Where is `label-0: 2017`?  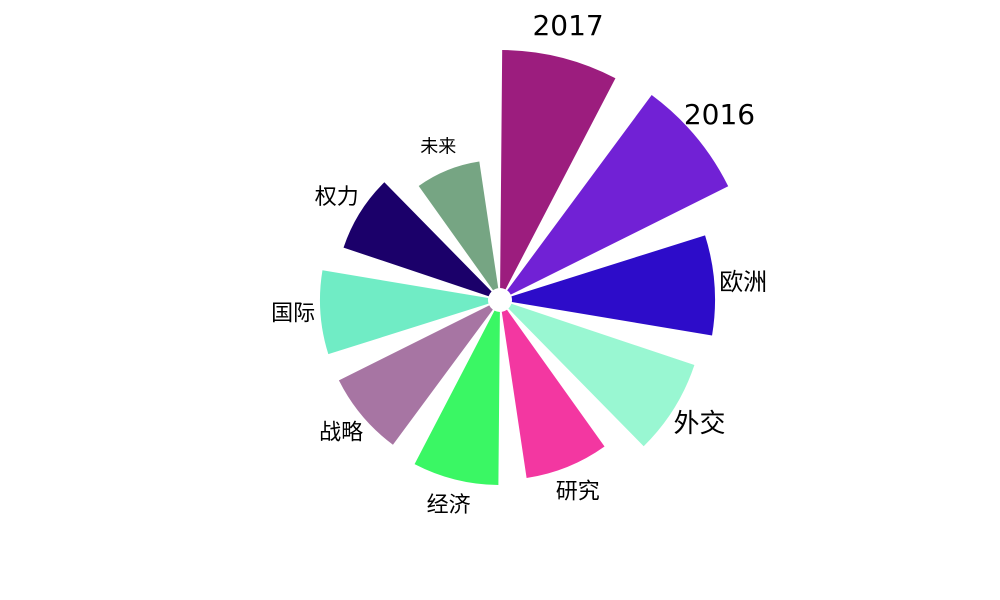 label-0: 2017 is located at coordinates (567, 25).